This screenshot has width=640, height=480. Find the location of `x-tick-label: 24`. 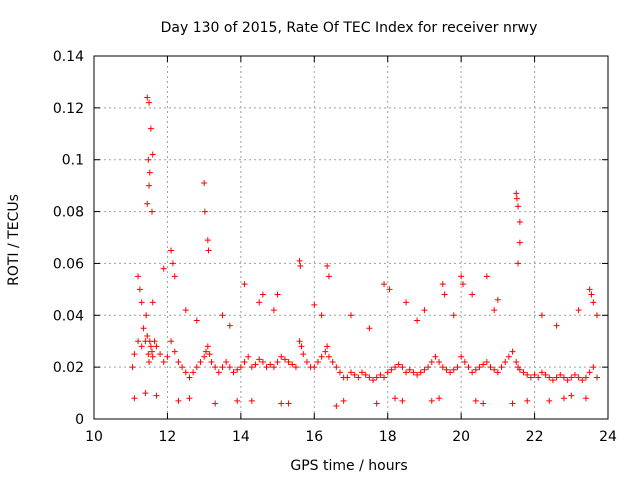

x-tick-label: 24 is located at coordinates (608, 437).